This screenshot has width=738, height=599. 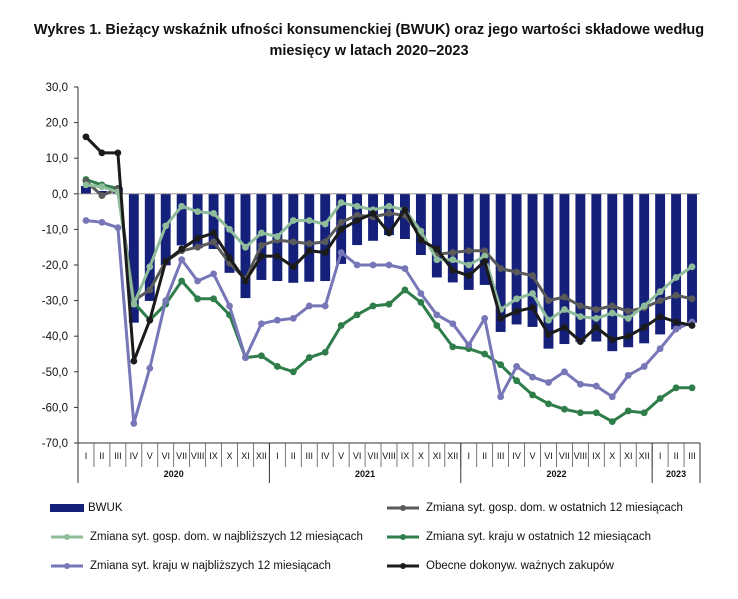 What do you see at coordinates (55, 373) in the screenshot?
I see `y-tick-label: -50,0` at bounding box center [55, 373].